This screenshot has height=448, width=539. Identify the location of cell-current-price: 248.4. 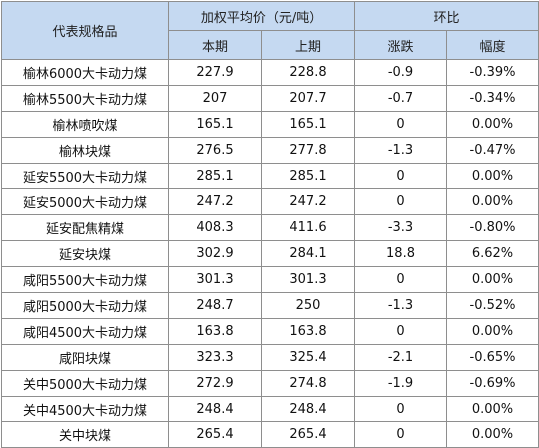
(215, 409).